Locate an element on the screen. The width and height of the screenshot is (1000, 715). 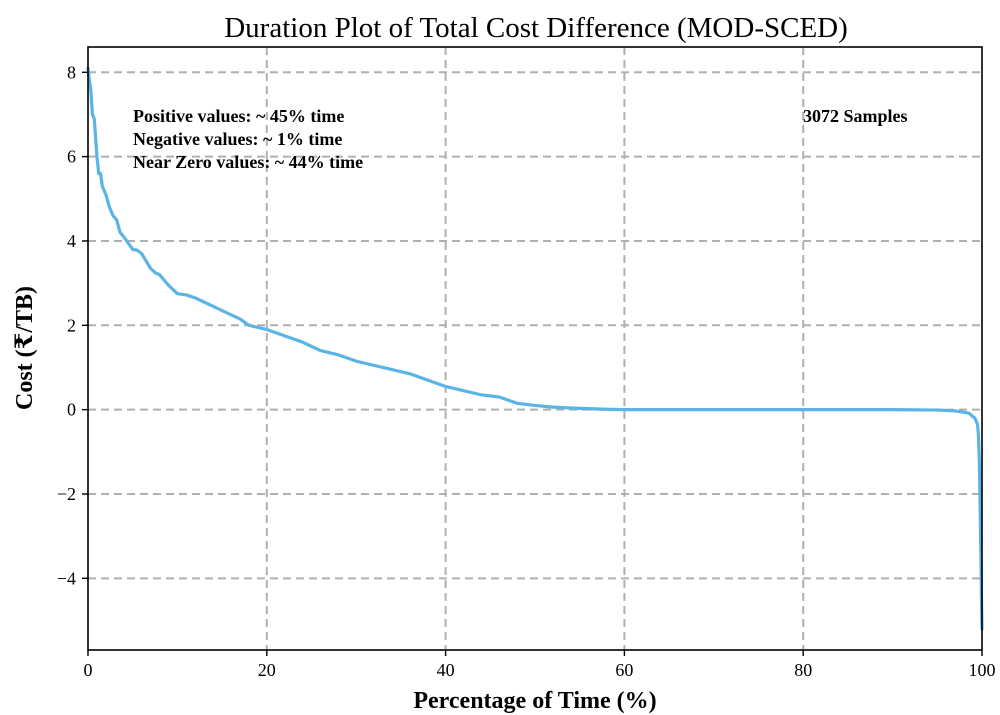
annotation-negative: Negative values: ~ 1% time is located at coordinates (237, 139).